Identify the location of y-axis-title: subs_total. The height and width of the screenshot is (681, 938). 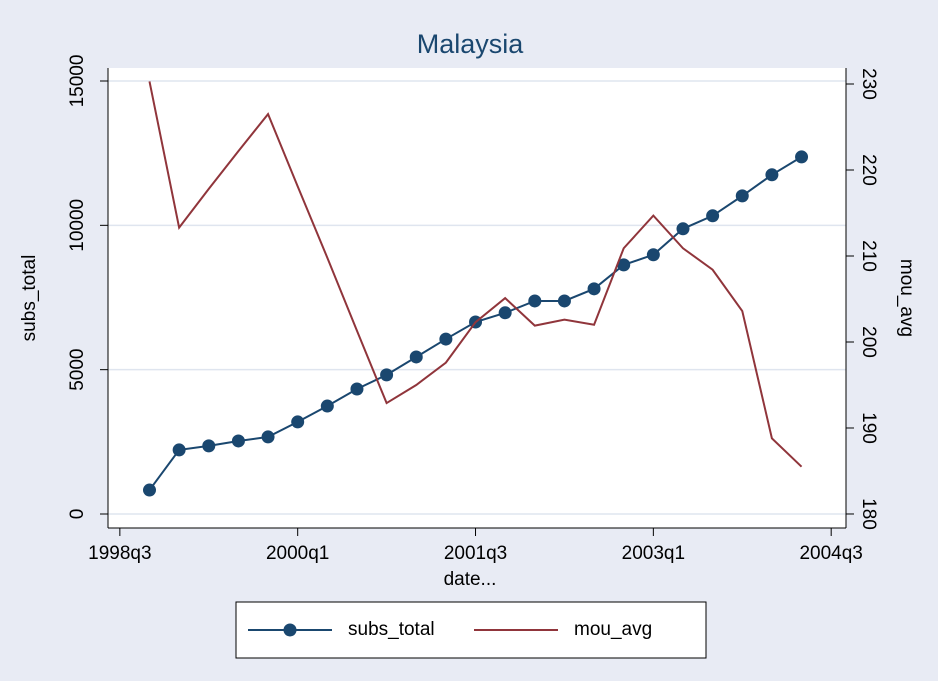
(29, 298).